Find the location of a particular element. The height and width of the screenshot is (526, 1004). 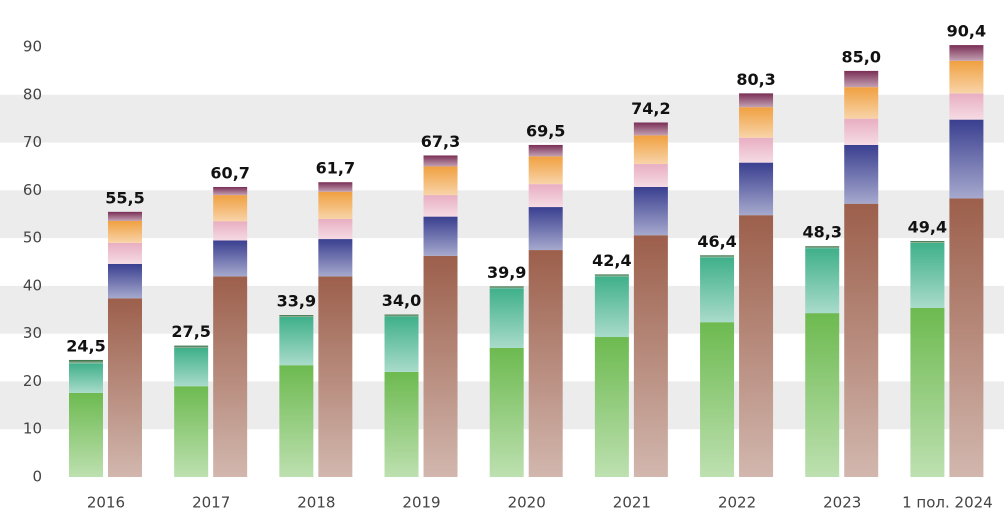

y-tick-label: 20 is located at coordinates (32, 381).